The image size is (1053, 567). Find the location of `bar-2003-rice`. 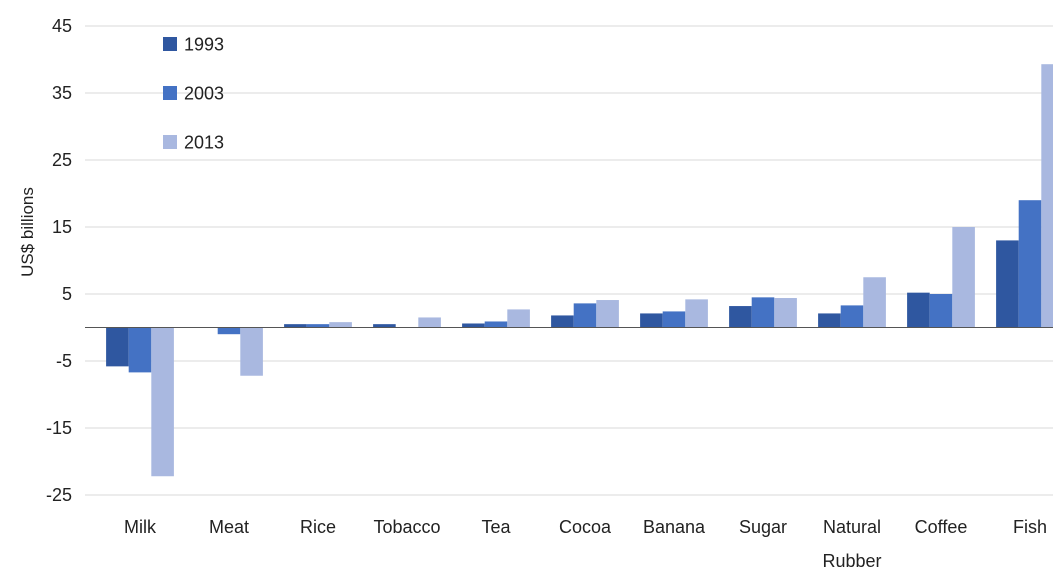

bar-2003-rice is located at coordinates (318, 326).